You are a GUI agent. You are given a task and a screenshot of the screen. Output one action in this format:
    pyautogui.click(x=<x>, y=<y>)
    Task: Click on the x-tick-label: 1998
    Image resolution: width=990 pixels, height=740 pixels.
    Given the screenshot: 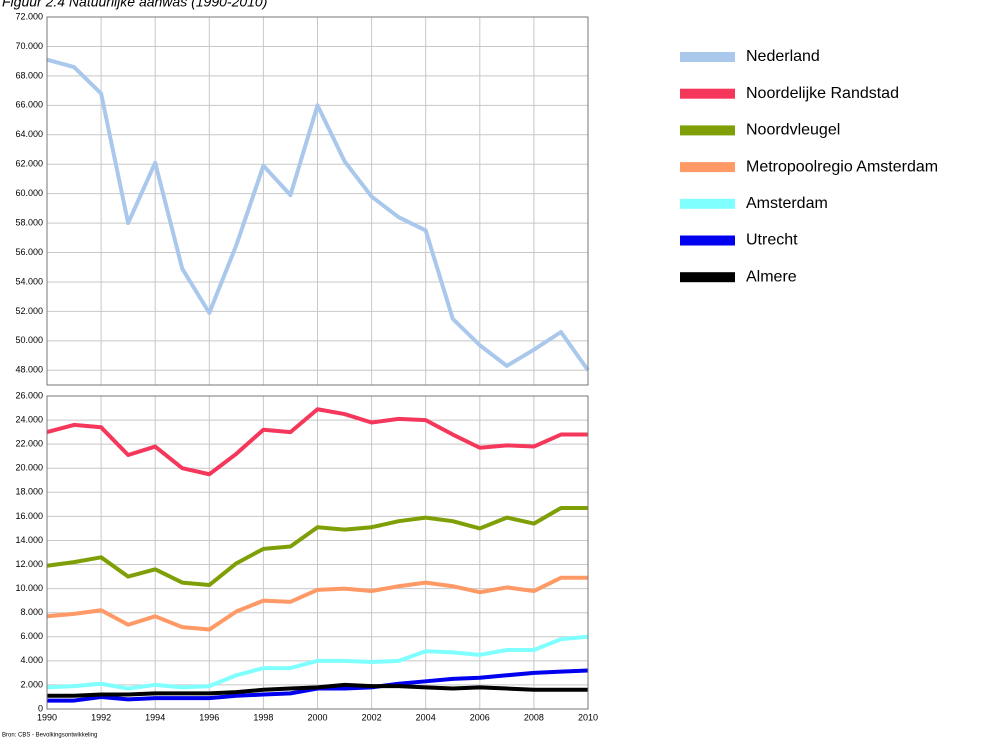 What is the action you would take?
    pyautogui.click(x=263, y=717)
    